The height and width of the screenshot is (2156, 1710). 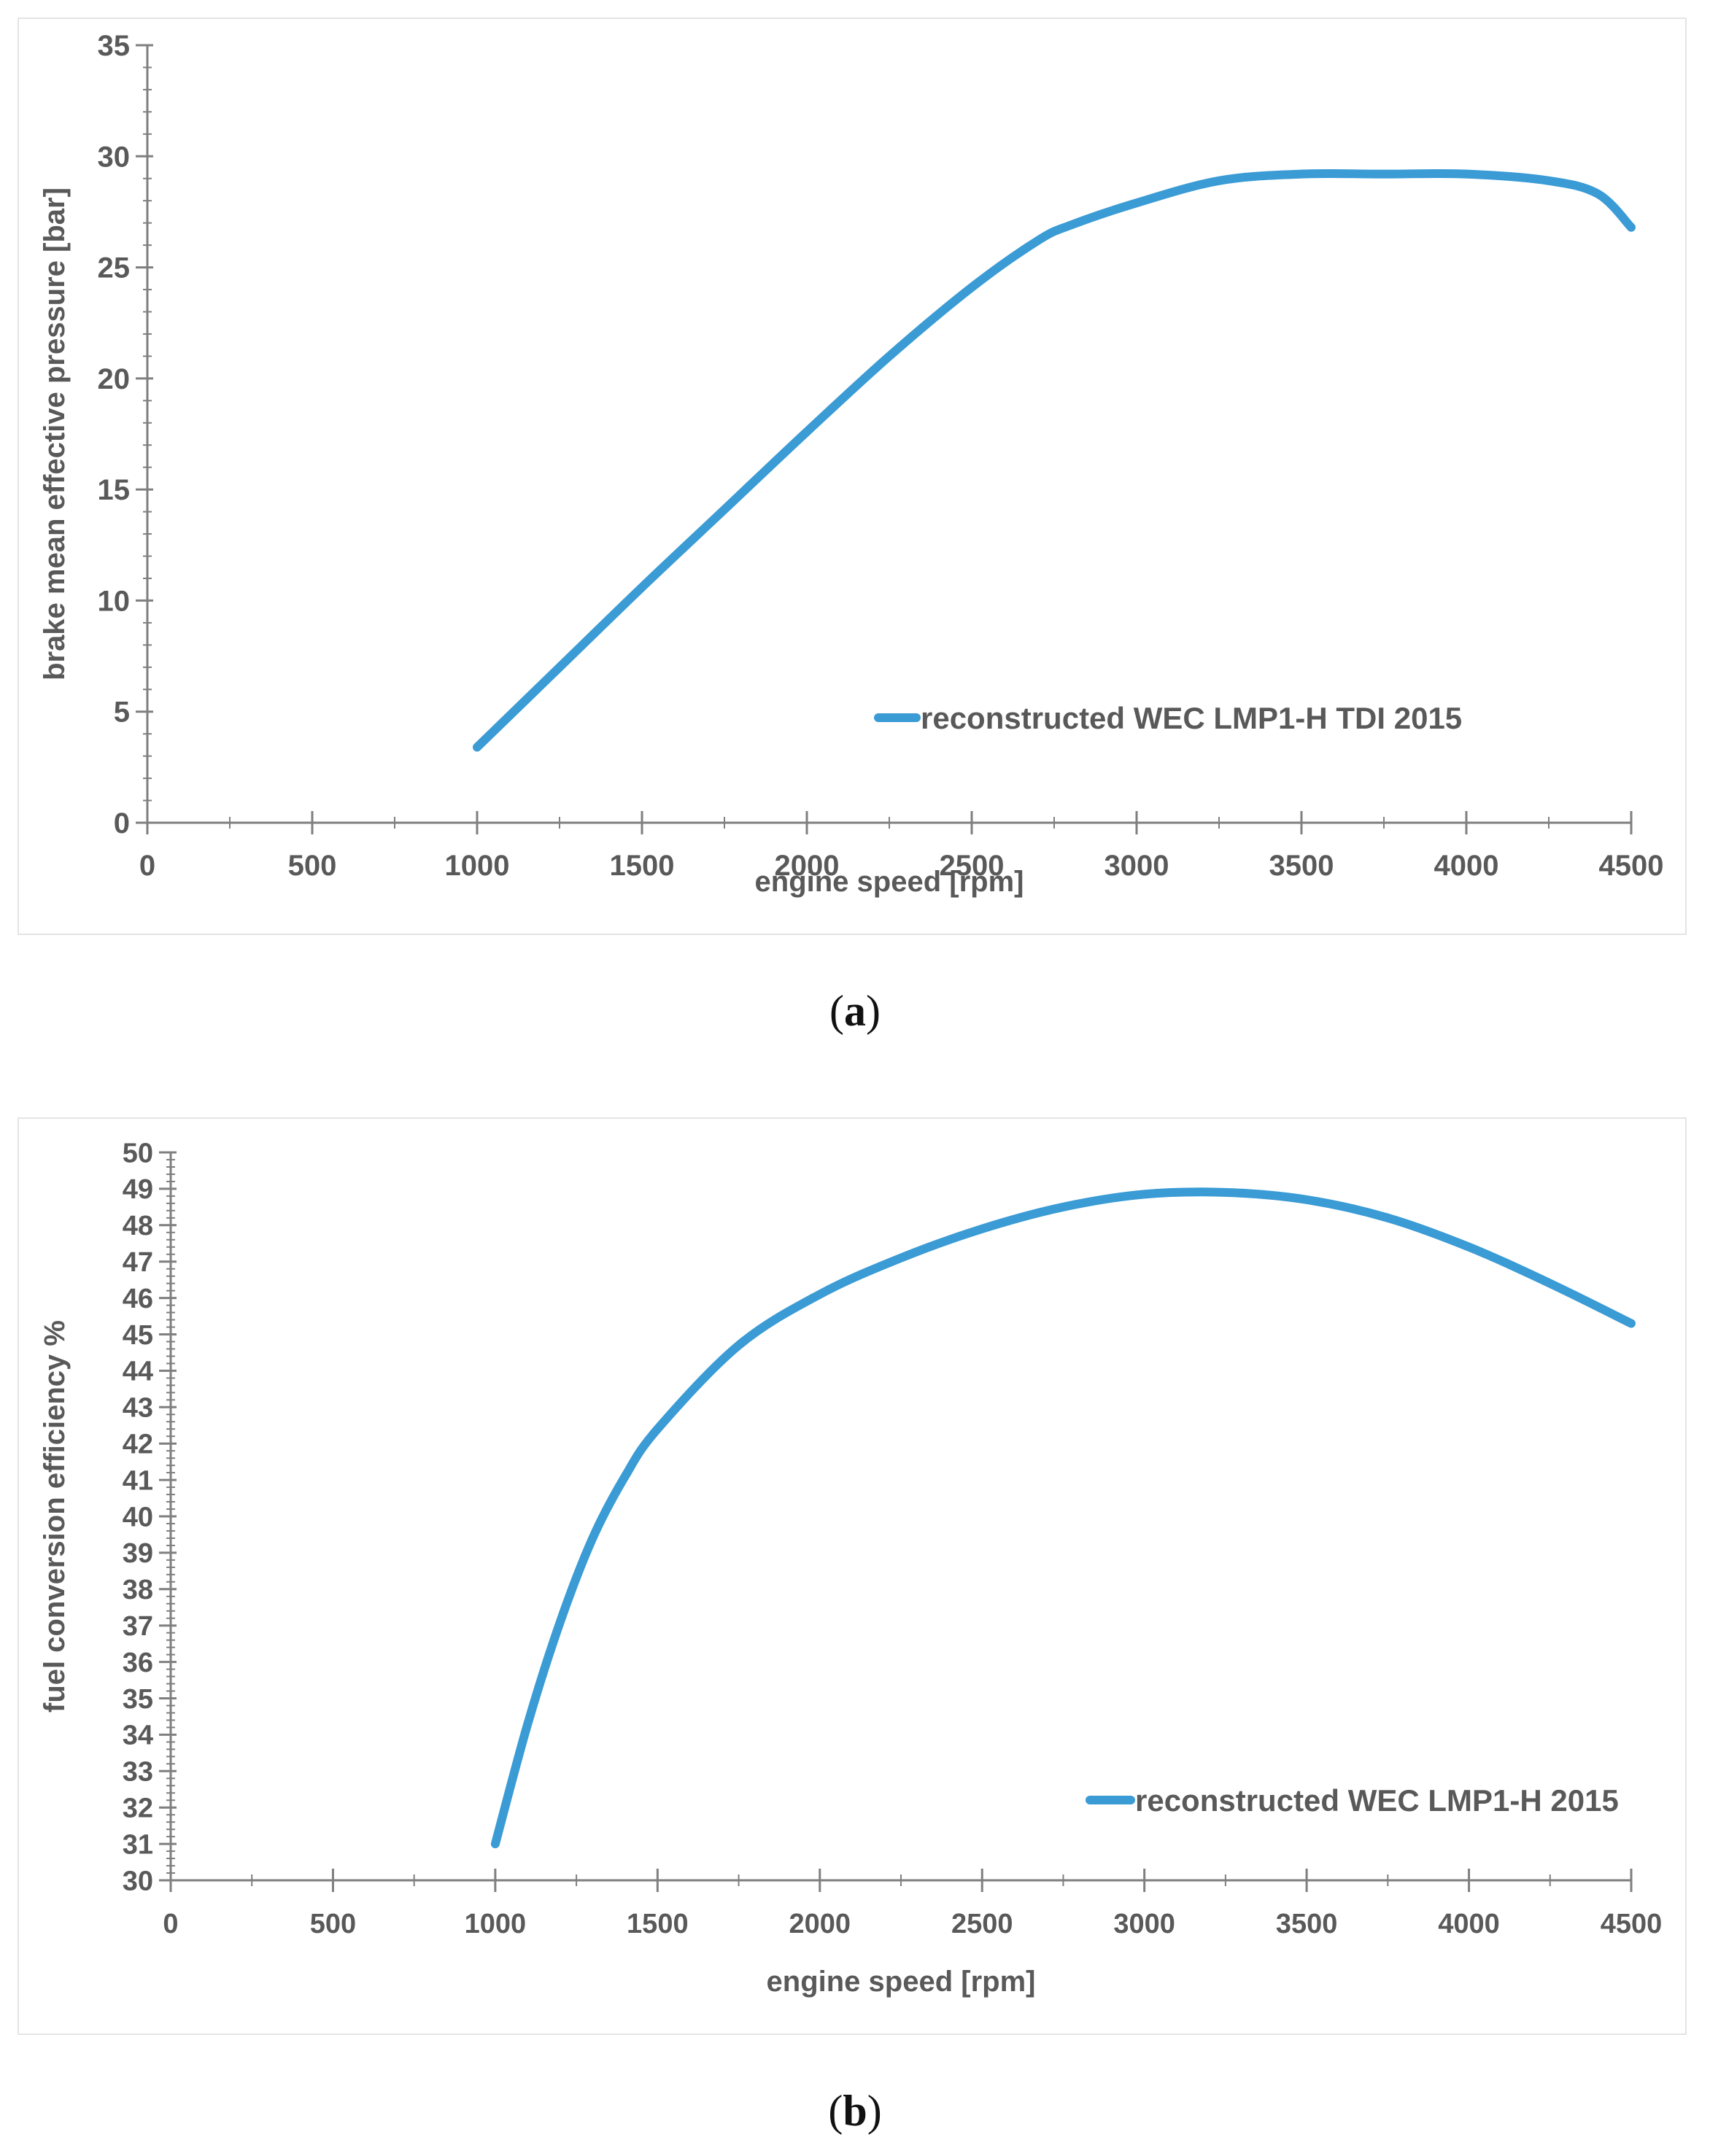 I want to click on y-axis-title: fuel conversion efficiency %, so click(x=55, y=1516).